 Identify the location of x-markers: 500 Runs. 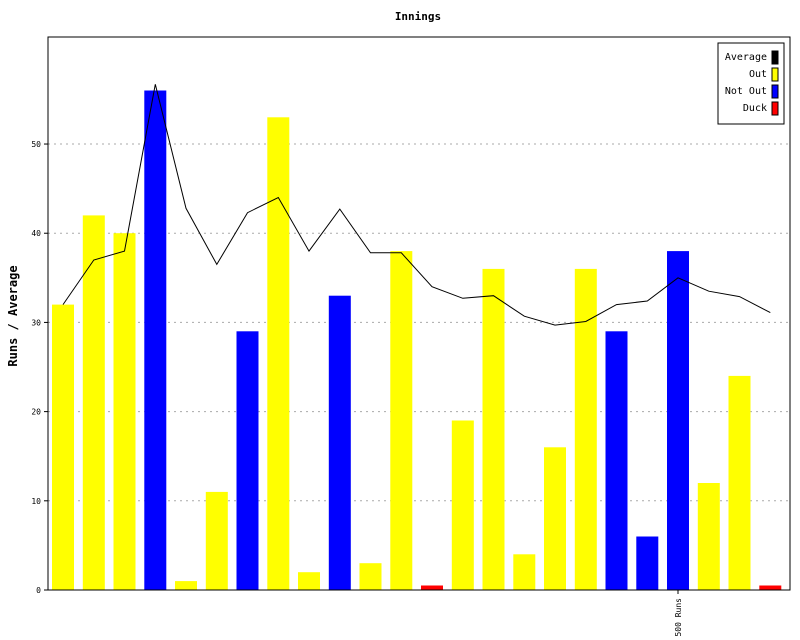
(678, 613).